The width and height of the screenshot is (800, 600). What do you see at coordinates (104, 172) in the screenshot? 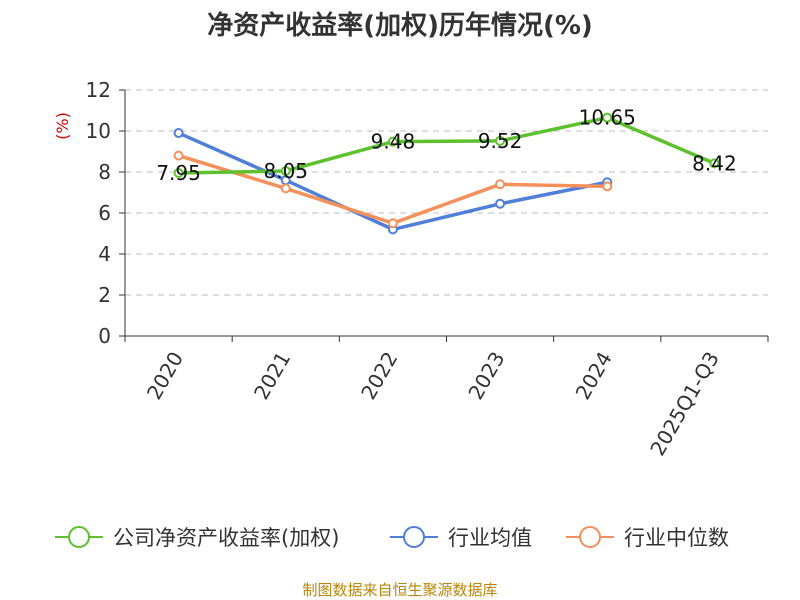
I see `y-tick-label-8: 8` at bounding box center [104, 172].